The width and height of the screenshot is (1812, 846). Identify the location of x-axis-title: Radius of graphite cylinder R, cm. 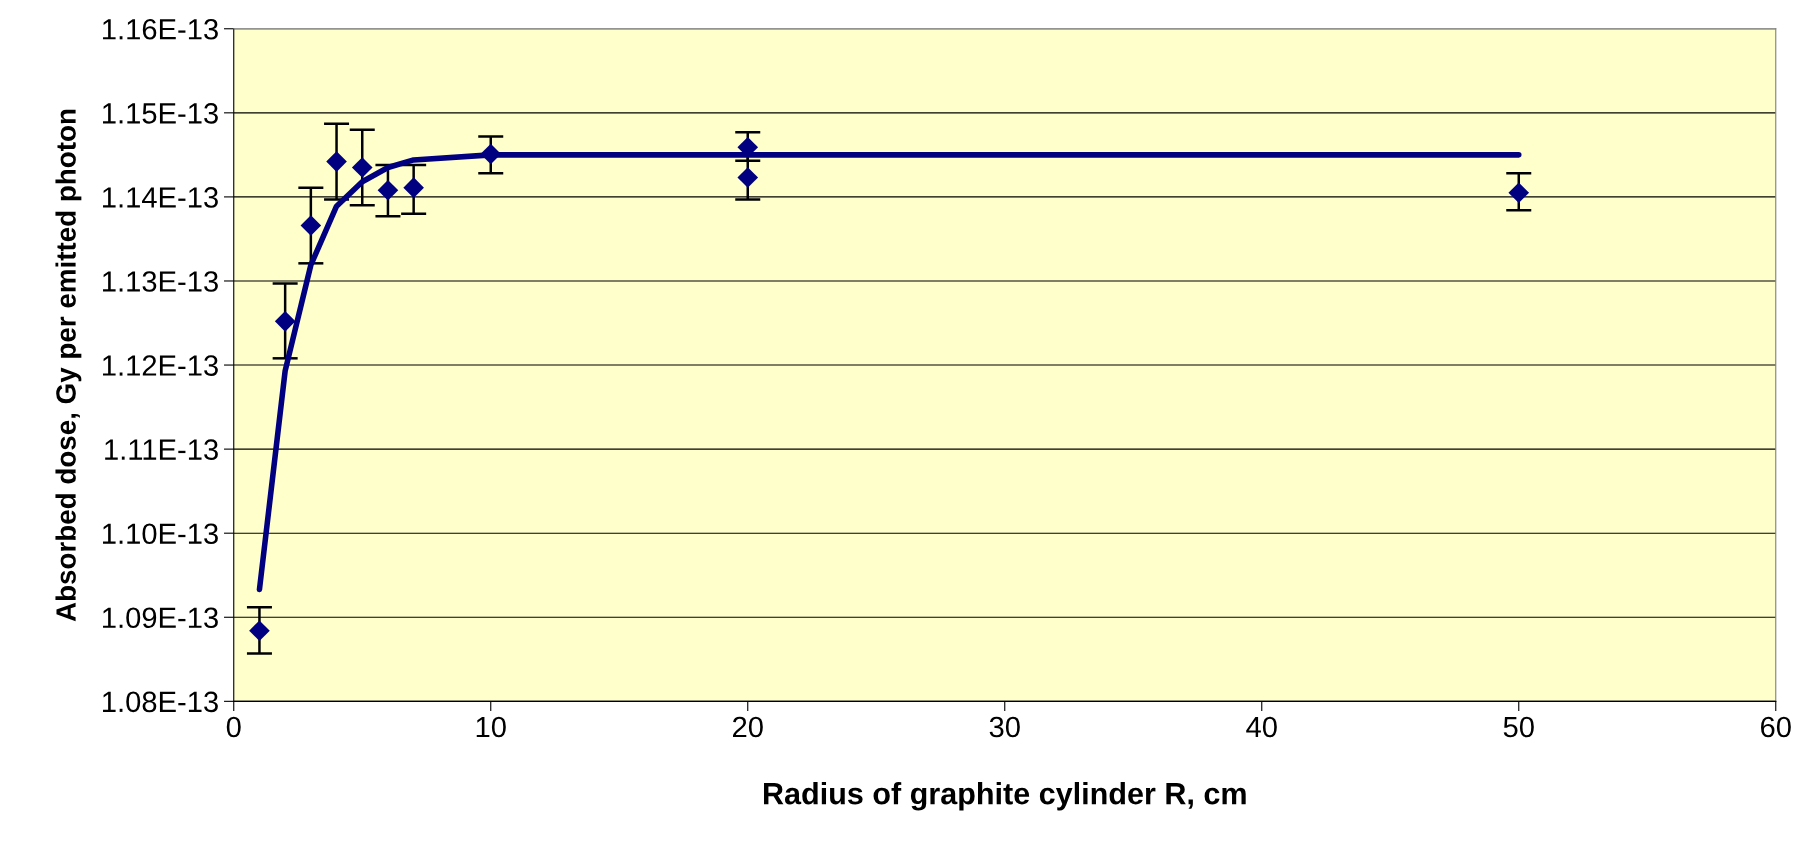
(1005, 796).